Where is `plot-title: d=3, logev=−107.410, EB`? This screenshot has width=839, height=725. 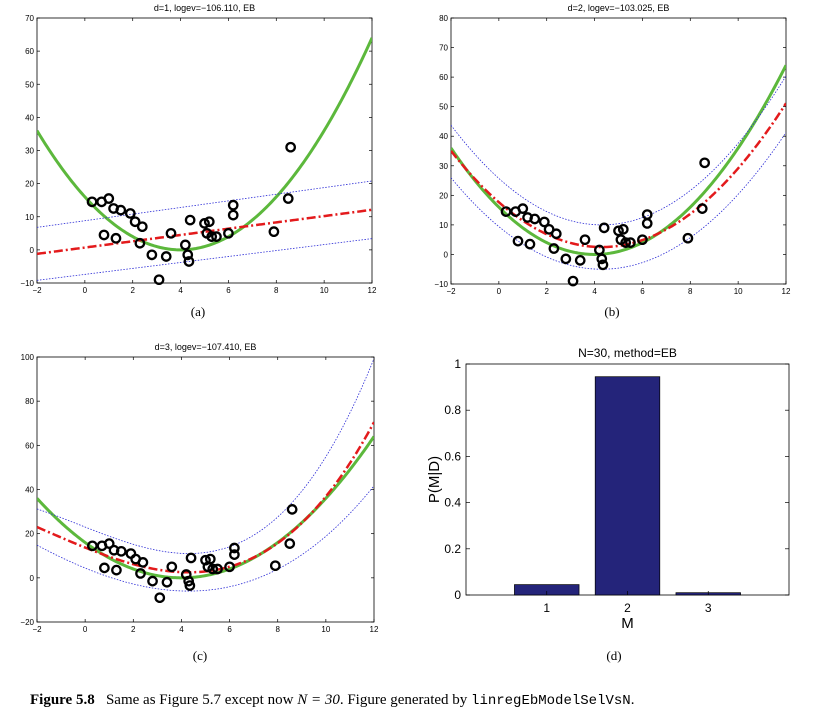
plot-title: d=3, logev=−107.410, EB is located at coordinates (206, 347).